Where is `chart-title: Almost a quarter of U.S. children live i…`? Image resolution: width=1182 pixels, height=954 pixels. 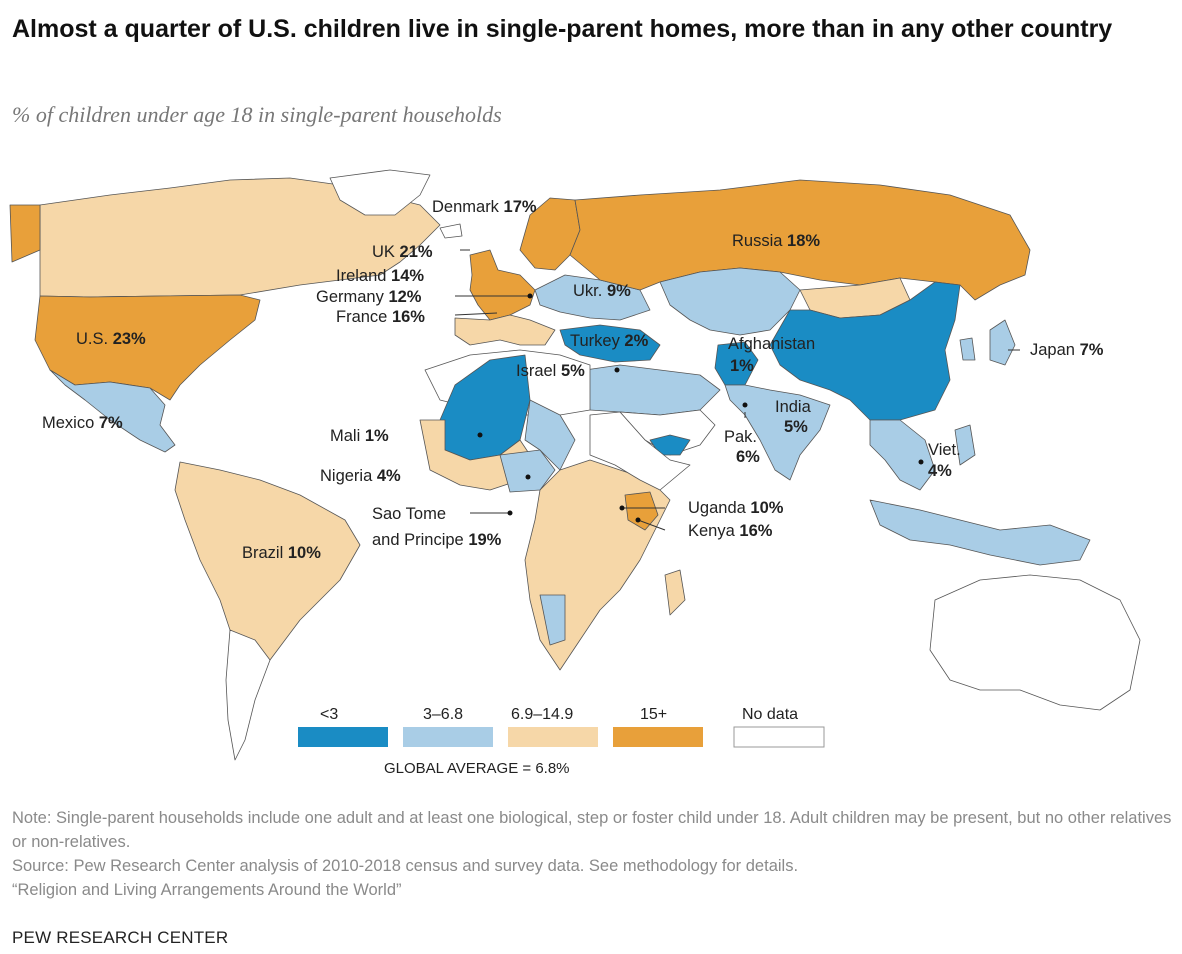
chart-title: Almost a quarter of U.S. children live i… is located at coordinates (562, 29).